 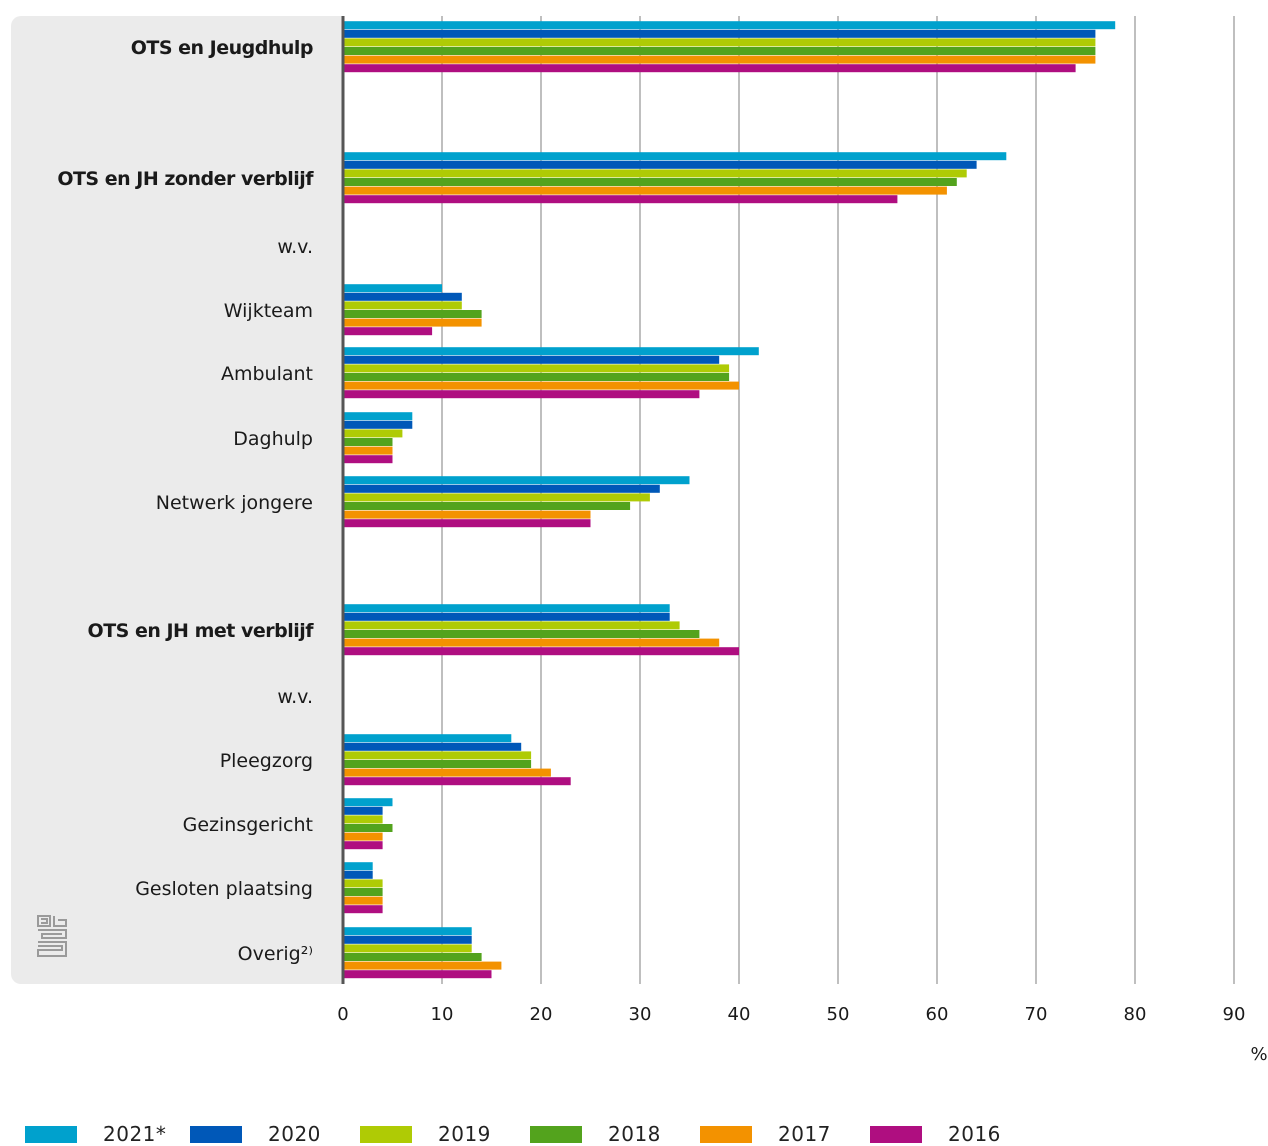 What do you see at coordinates (52, 936) in the screenshot?
I see `cbs-logo-icon` at bounding box center [52, 936].